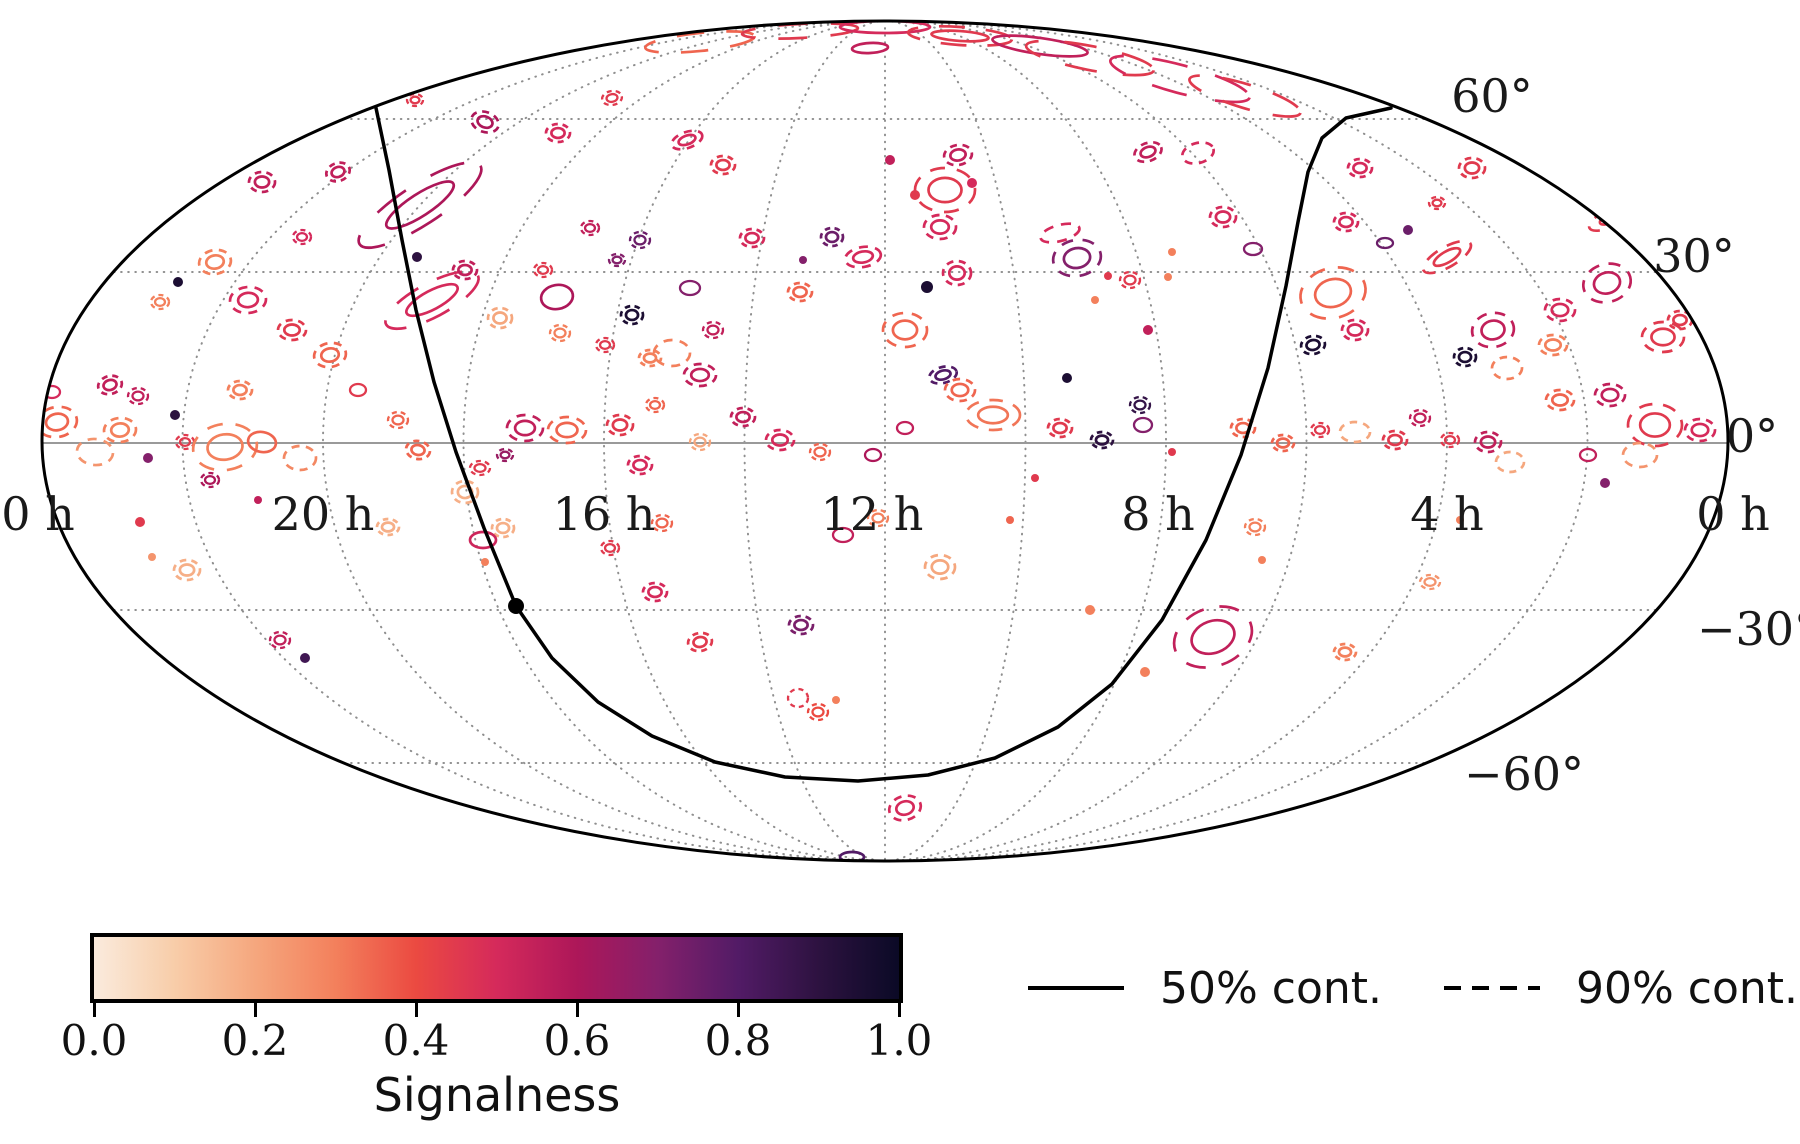  Describe the element at coordinates (1447, 514) in the screenshot. I see `ra-hour-label: 4 h` at that location.